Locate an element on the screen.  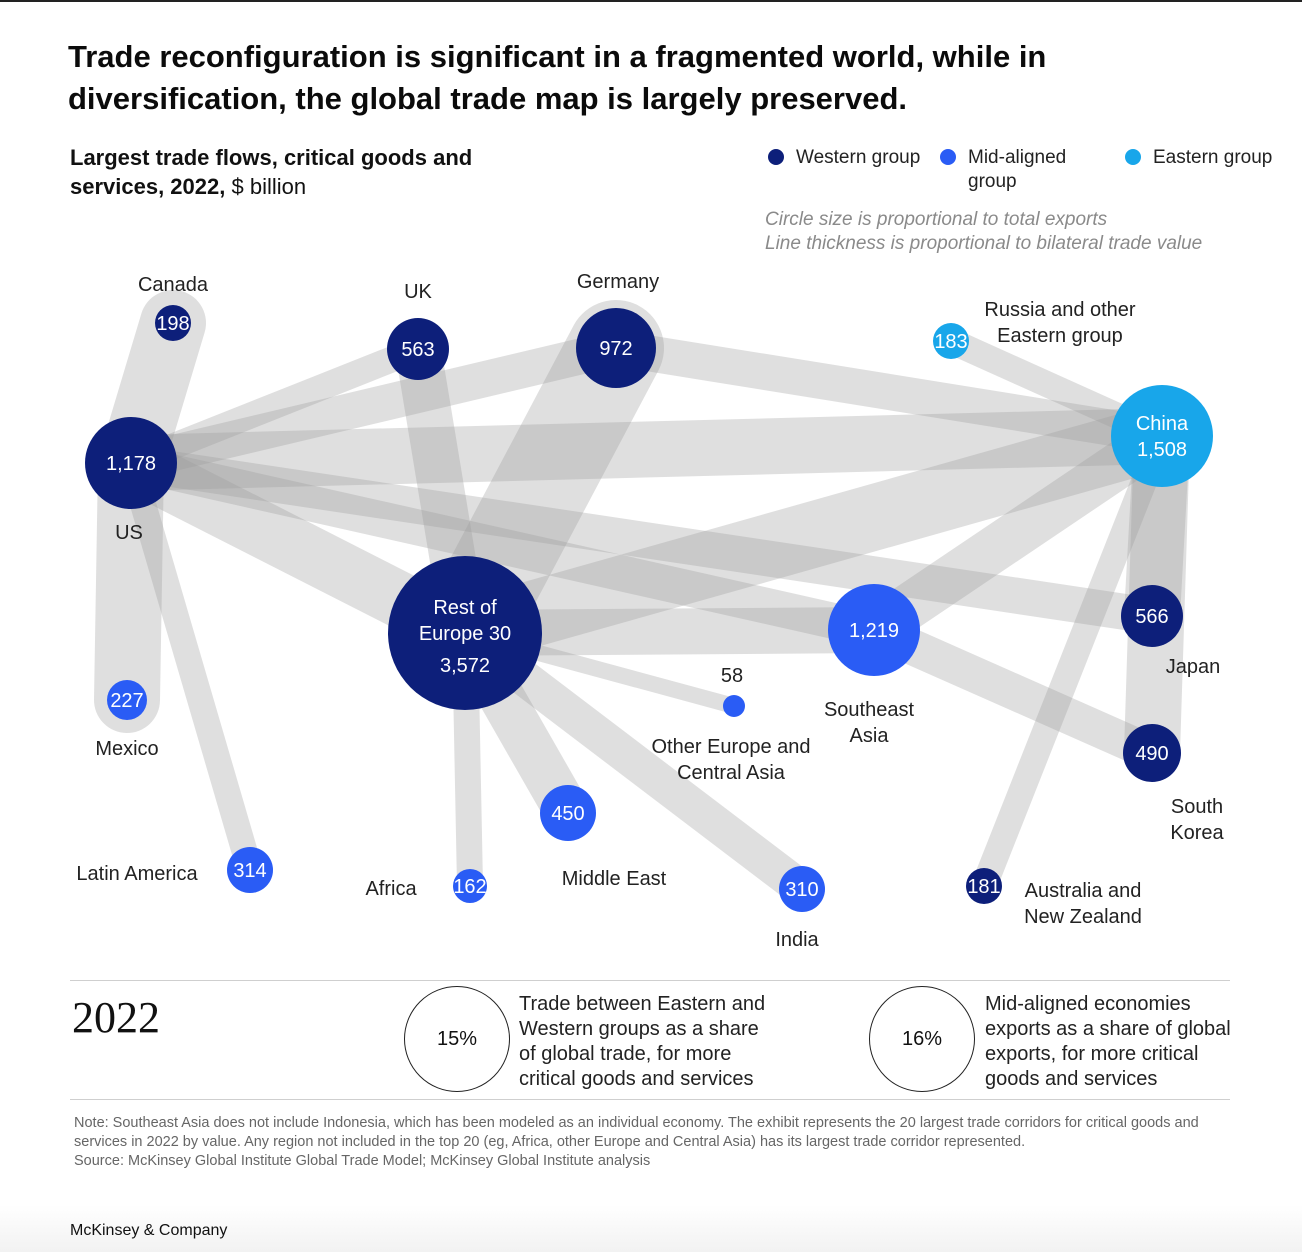
node-value-anz: 181 is located at coordinates (983, 887).